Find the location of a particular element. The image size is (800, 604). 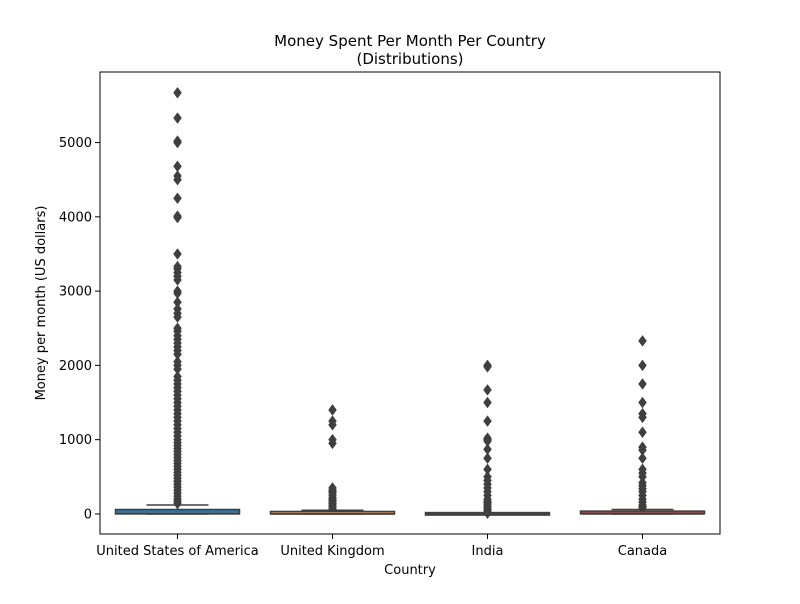

chart-subtitle: (Distributions) is located at coordinates (409, 59).